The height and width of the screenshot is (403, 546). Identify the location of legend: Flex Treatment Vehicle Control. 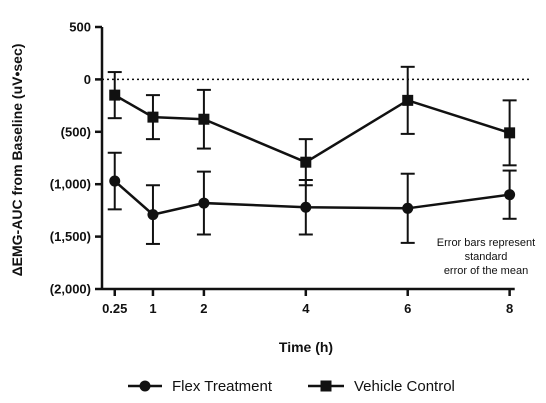
(291, 386).